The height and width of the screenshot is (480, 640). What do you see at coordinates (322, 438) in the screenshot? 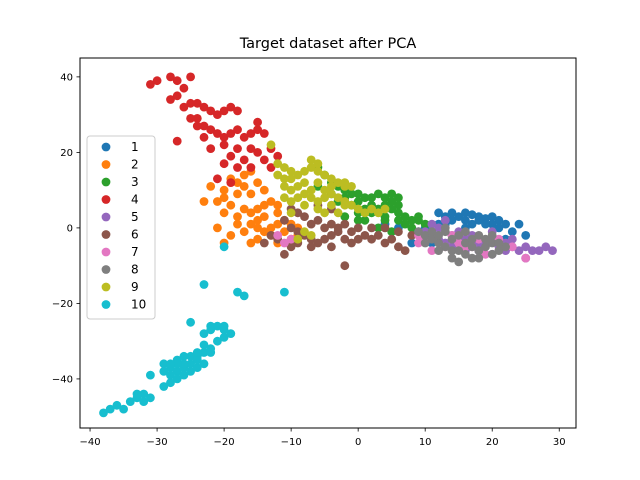
I see `x-axis: −40 −30 −20 −10 0 10 20 30` at bounding box center [322, 438].